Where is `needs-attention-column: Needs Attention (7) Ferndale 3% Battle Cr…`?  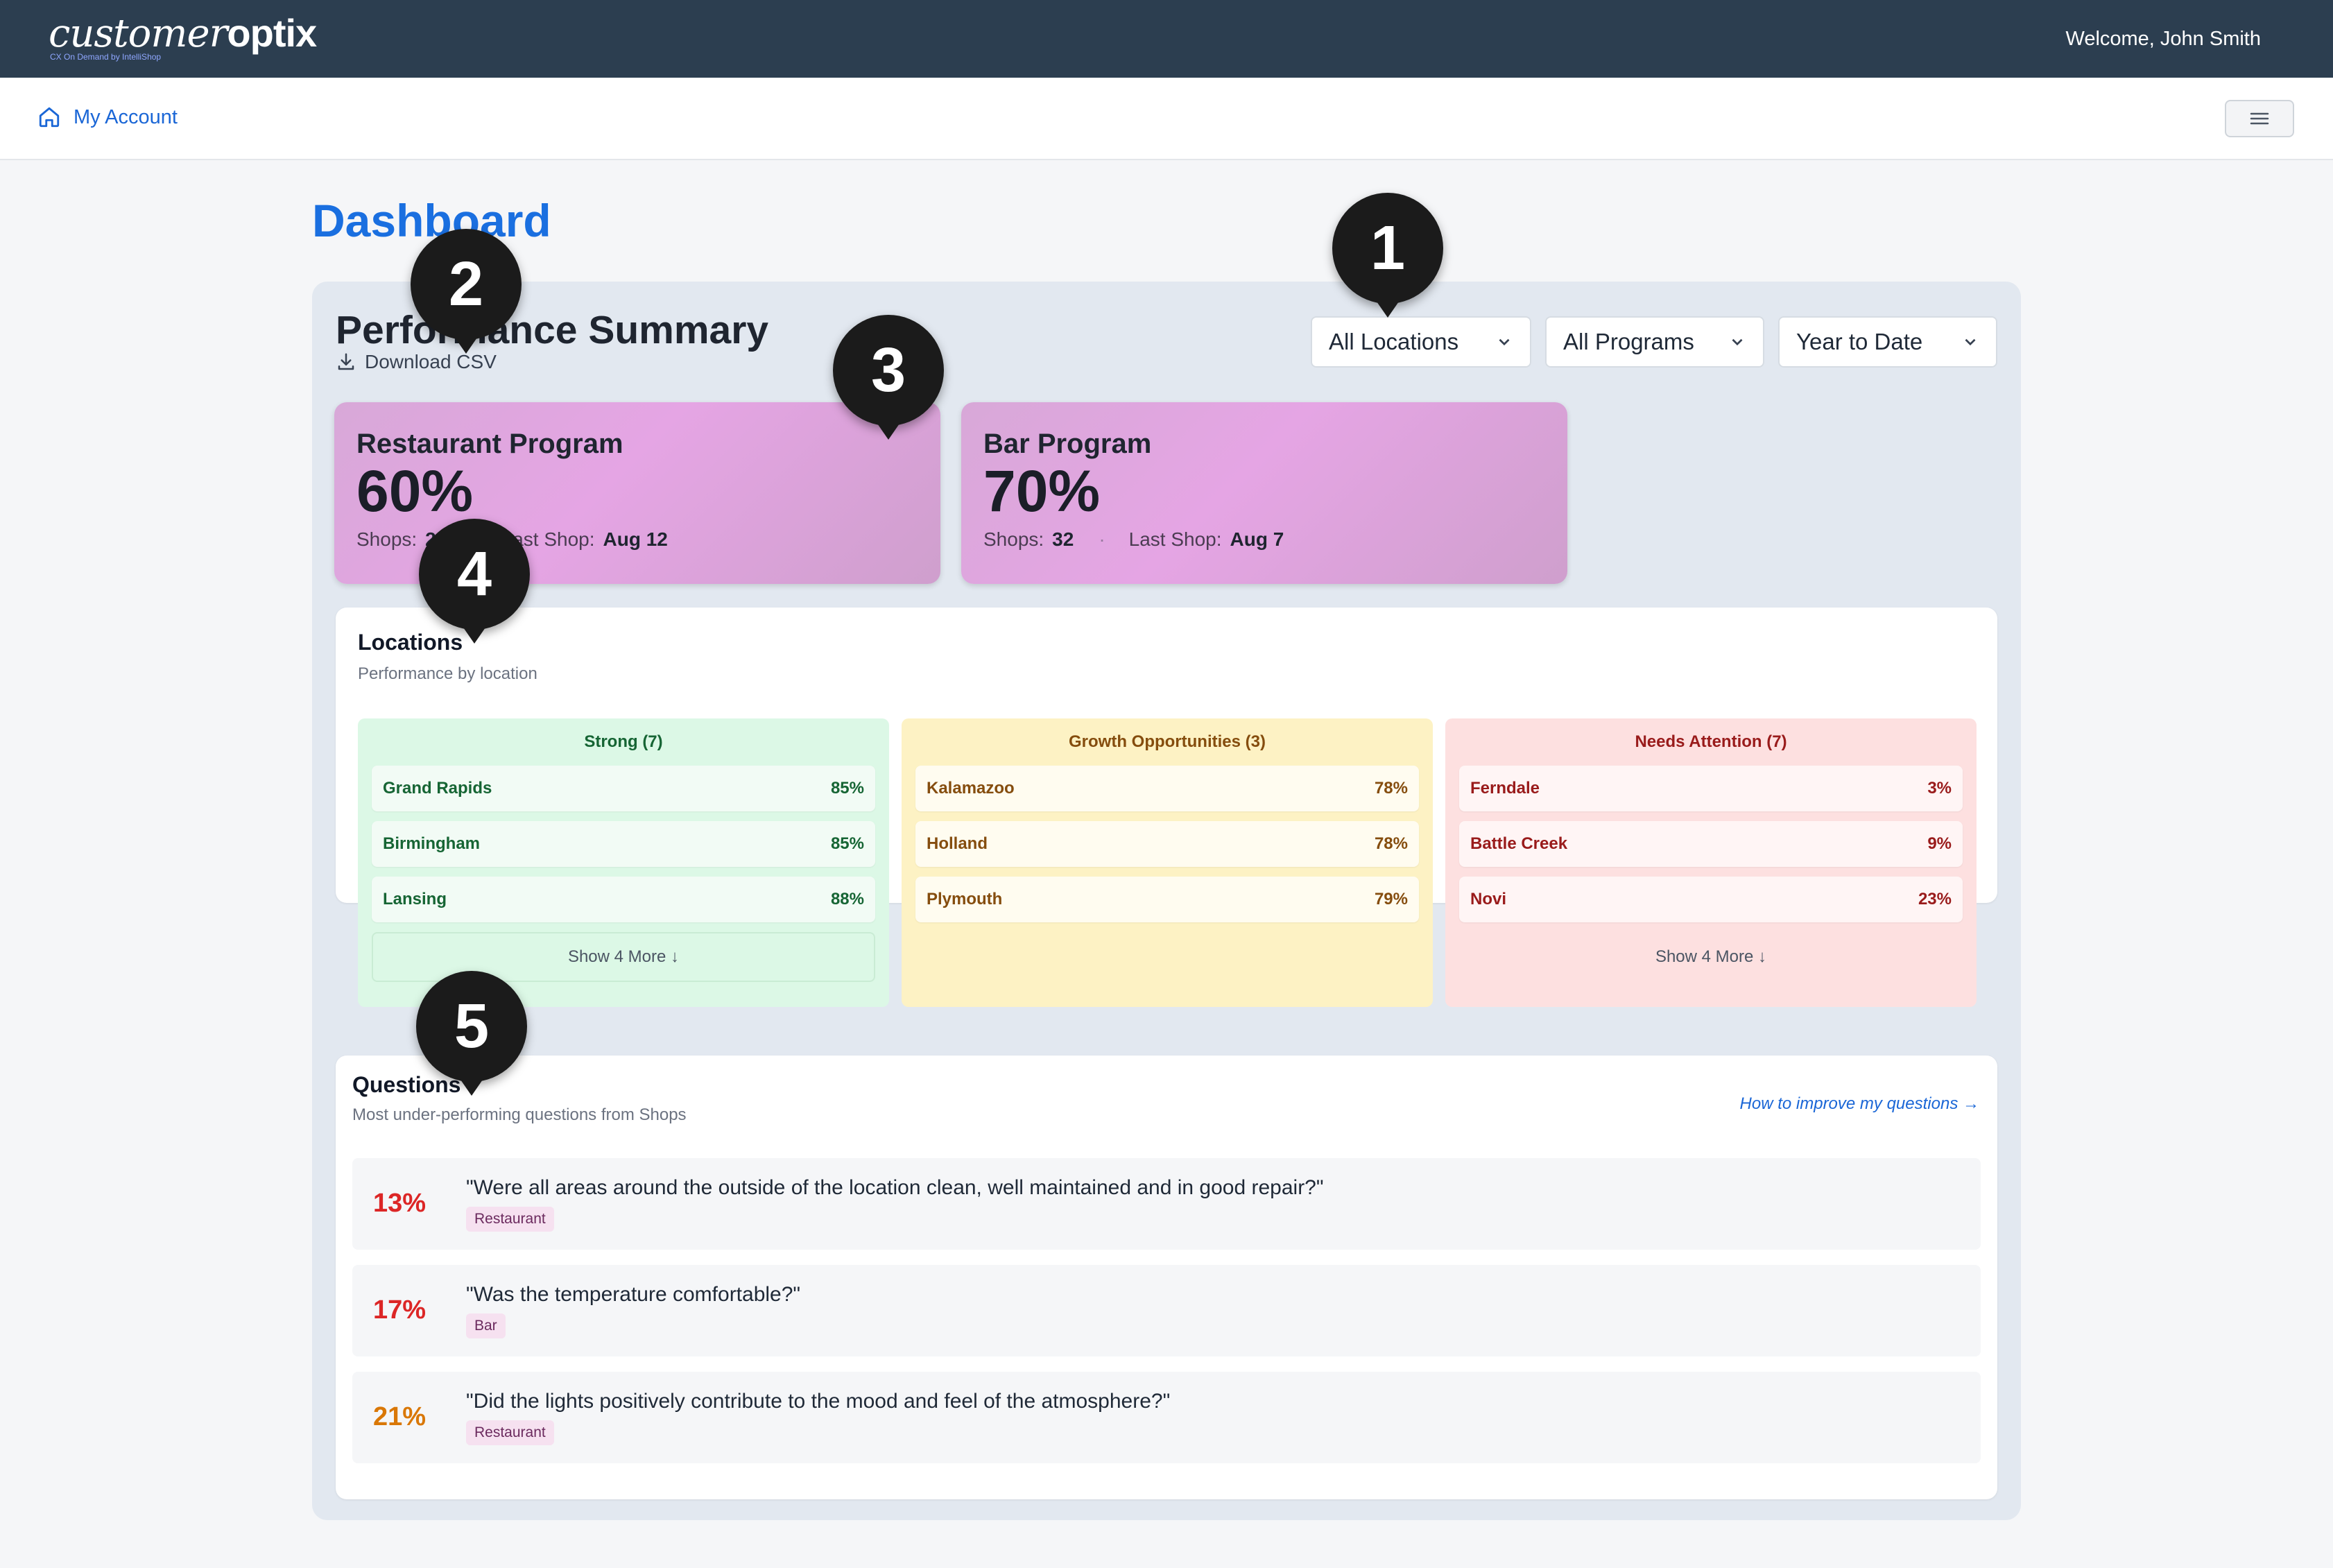 needs-attention-column: Needs Attention (7) Ferndale 3% Battle Cr… is located at coordinates (1711, 863).